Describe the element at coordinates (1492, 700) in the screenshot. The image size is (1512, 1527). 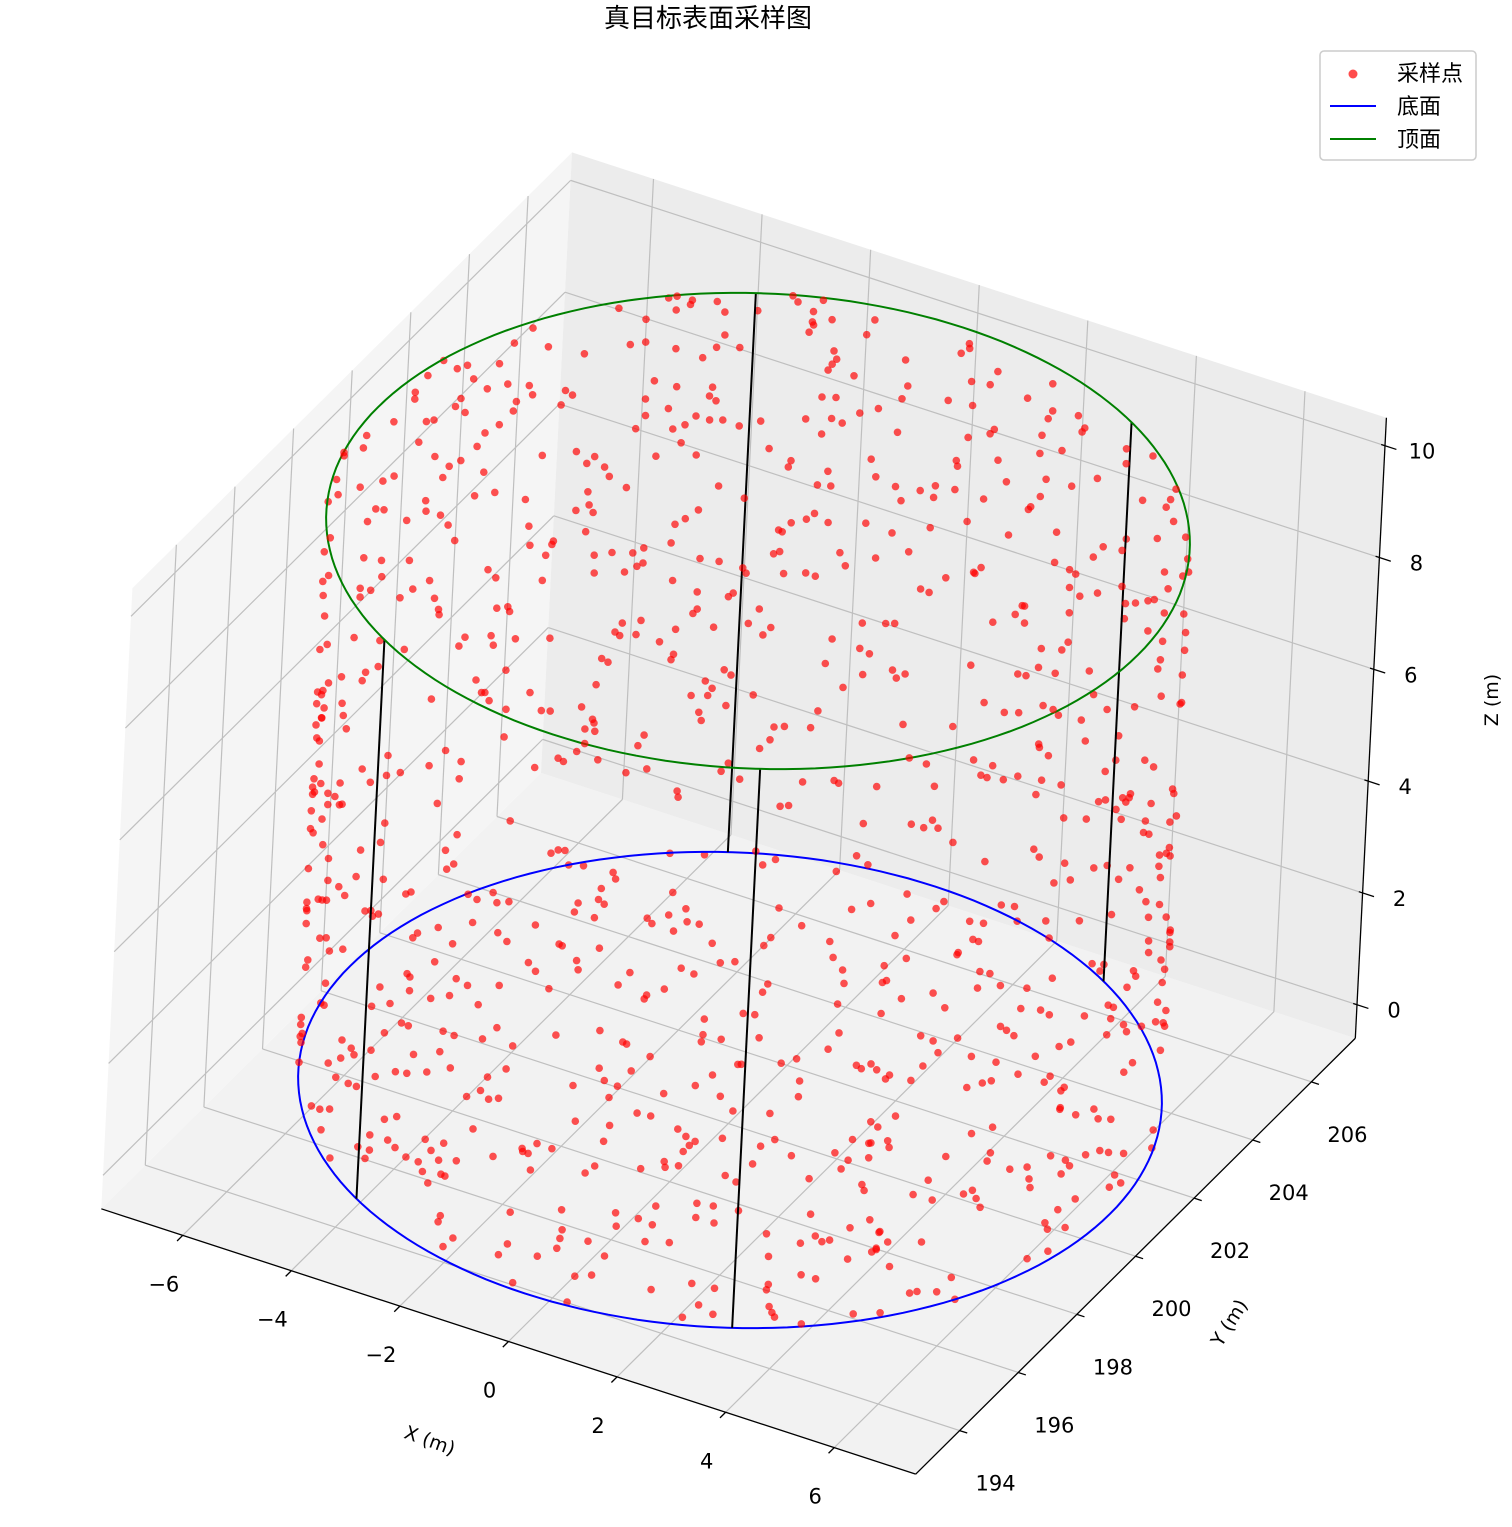
I see `z-axis-label: Z (m)` at that location.